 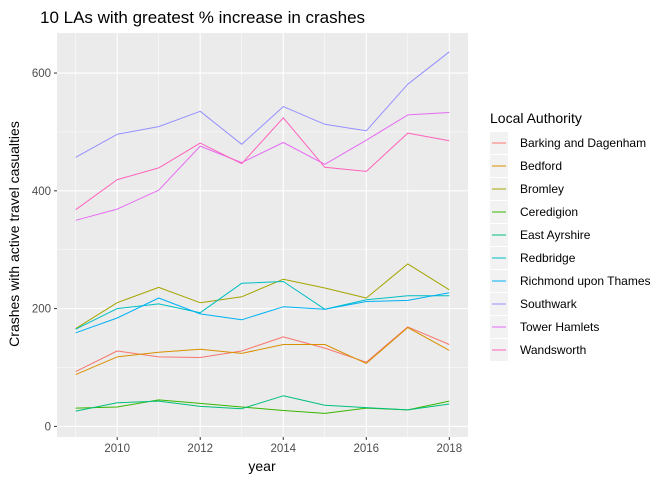 What do you see at coordinates (548, 258) in the screenshot?
I see `legend-label: Redbridge` at bounding box center [548, 258].